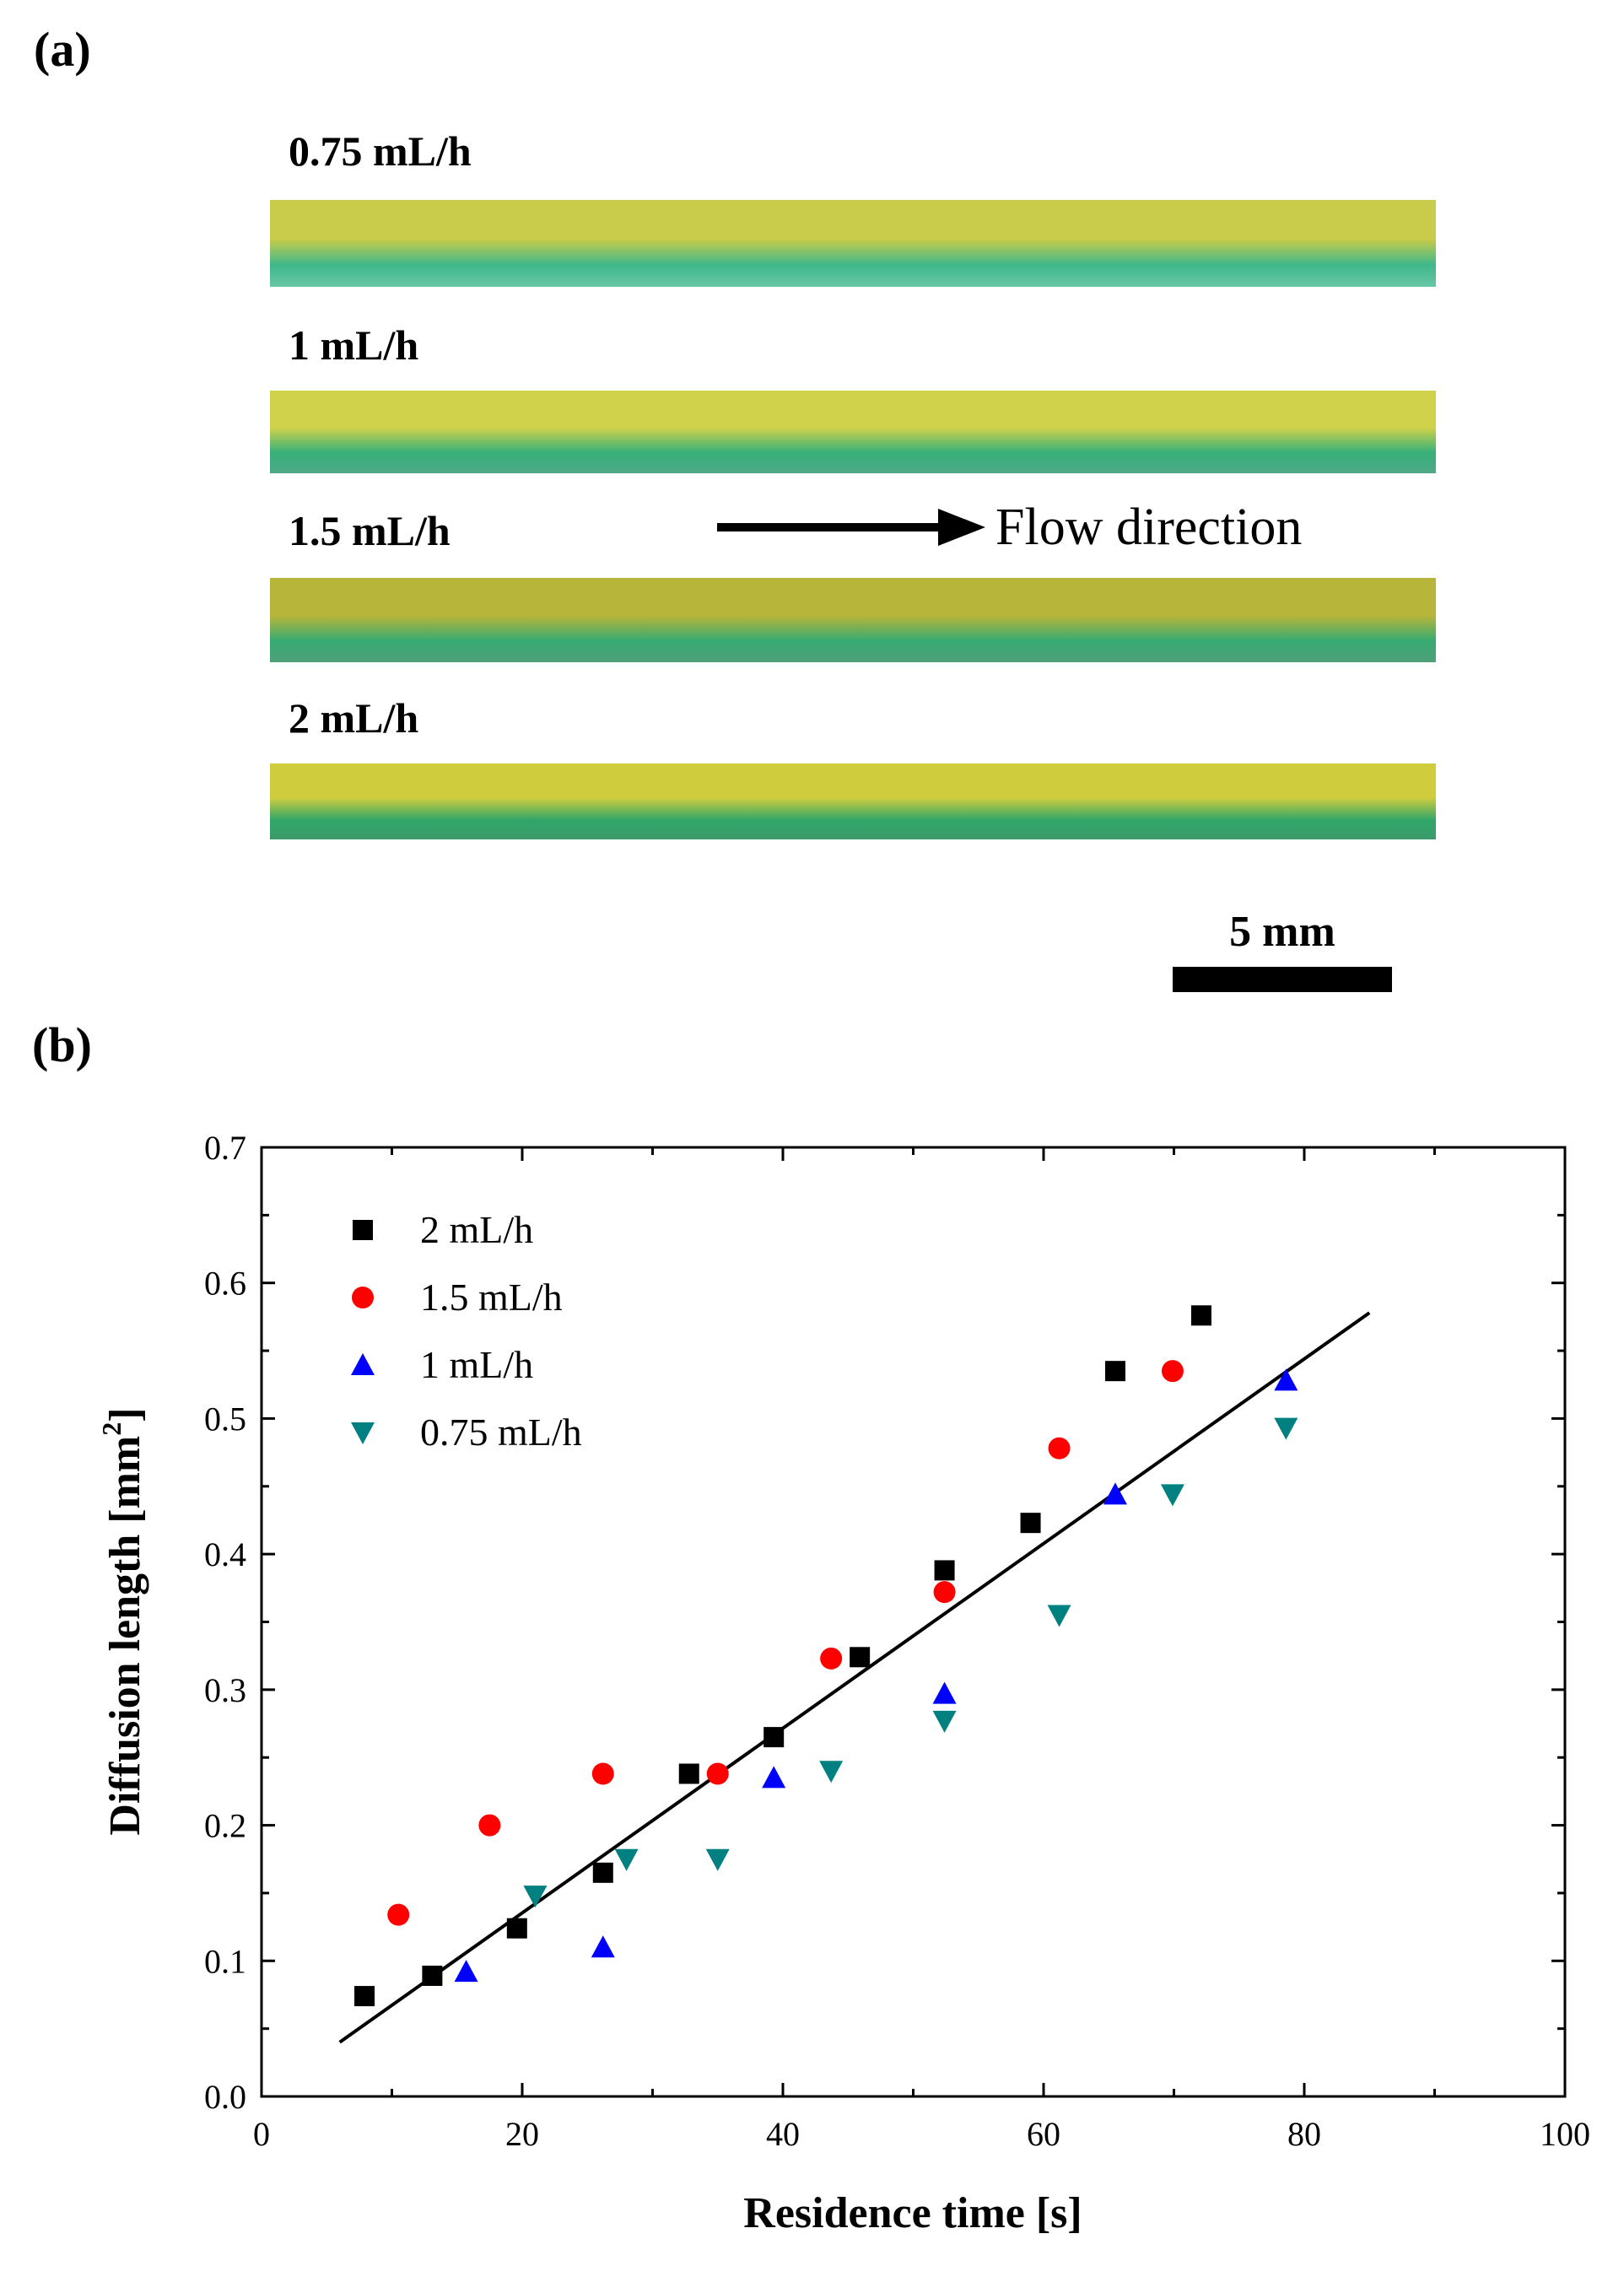 The image size is (1624, 2293). I want to click on x-axis-label: Residence time [s], so click(912, 2213).